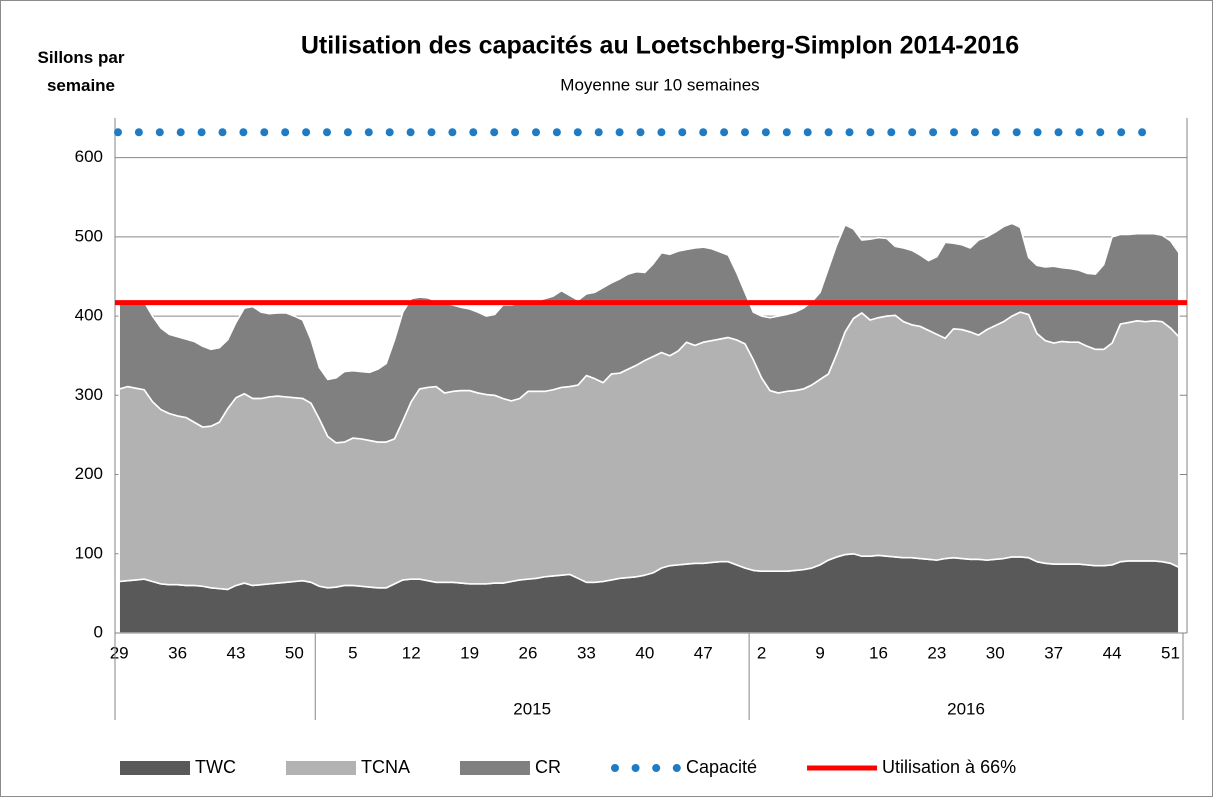  Describe the element at coordinates (89, 315) in the screenshot. I see `y-tick-label: 400` at that location.